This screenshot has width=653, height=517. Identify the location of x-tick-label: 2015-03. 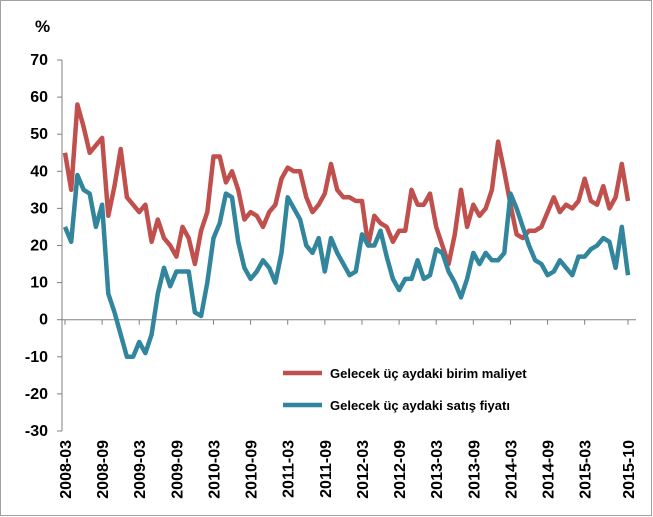
(586, 469).